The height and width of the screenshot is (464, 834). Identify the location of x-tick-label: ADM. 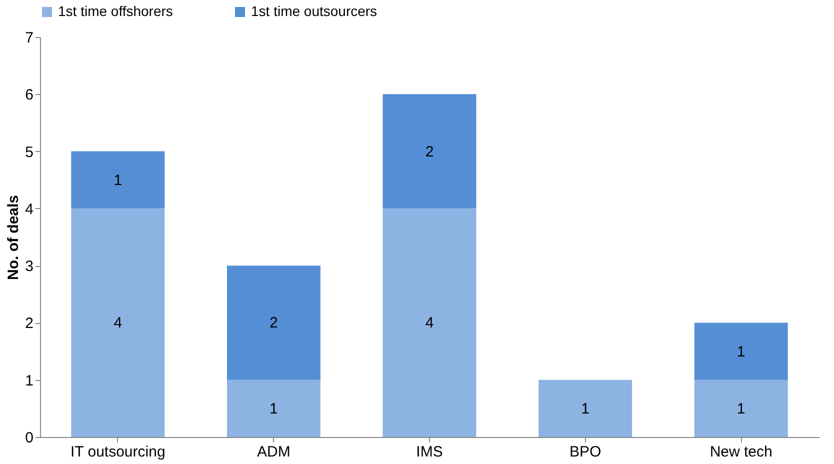
(273, 452).